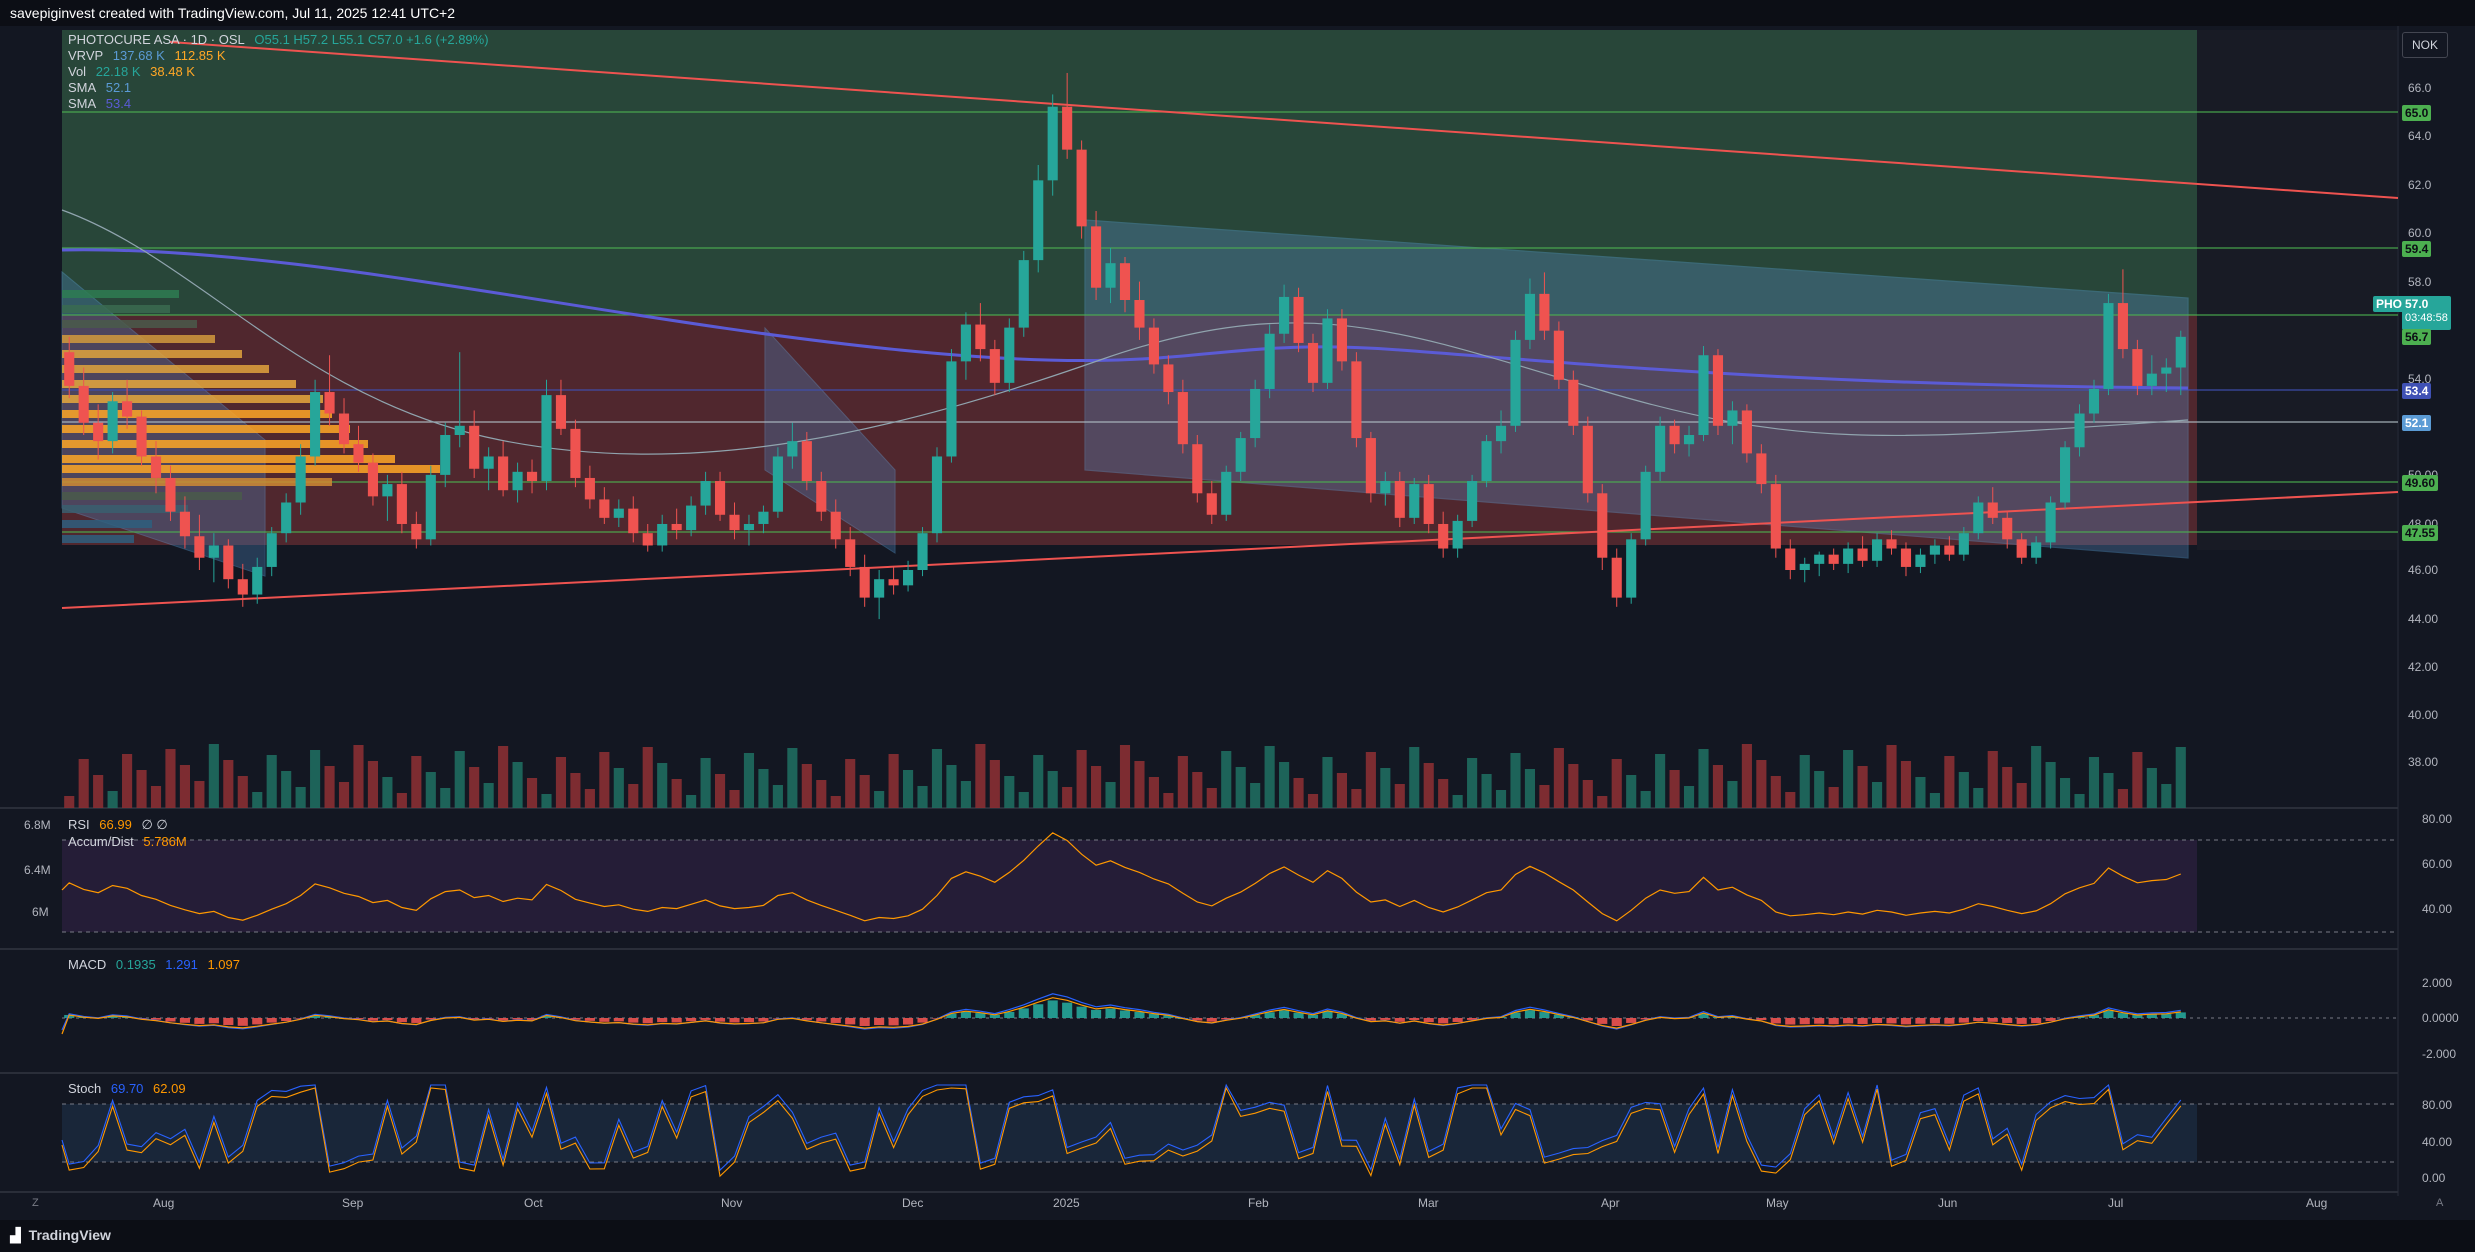 Image resolution: width=2475 pixels, height=1252 pixels. What do you see at coordinates (1777, 1203) in the screenshot?
I see `time-tick: May` at bounding box center [1777, 1203].